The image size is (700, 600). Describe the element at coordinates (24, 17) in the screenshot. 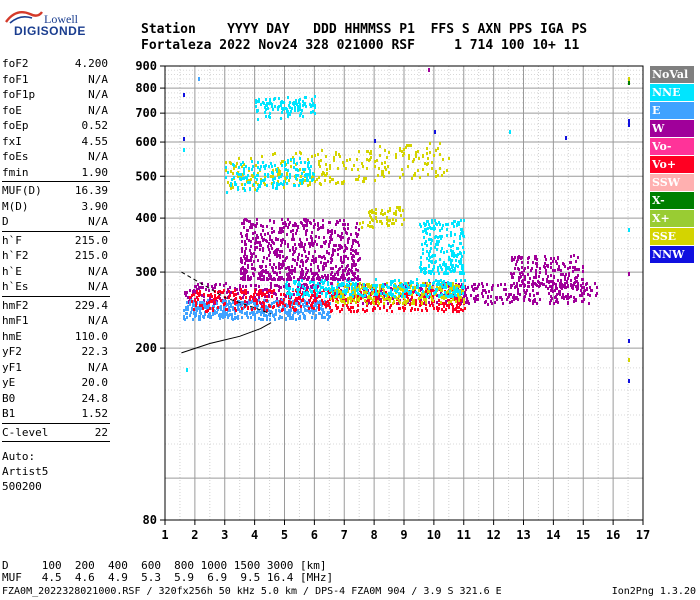

I see `logo-mark-icon` at that location.